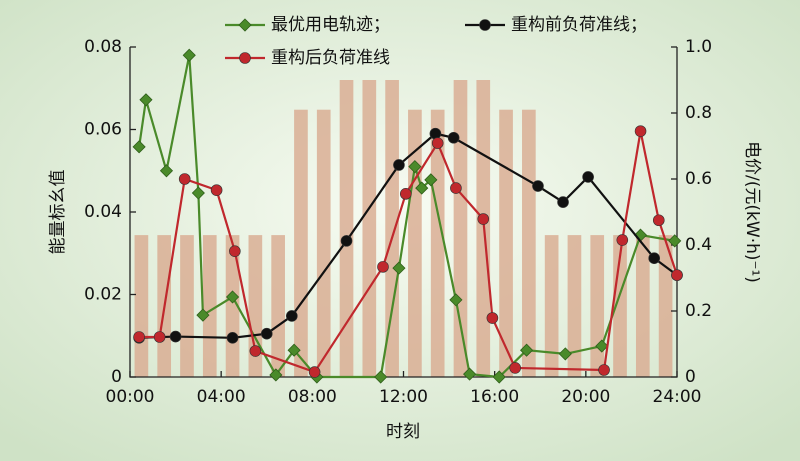  Describe the element at coordinates (312, 397) in the screenshot. I see `x-tick-label: 08:00` at that location.